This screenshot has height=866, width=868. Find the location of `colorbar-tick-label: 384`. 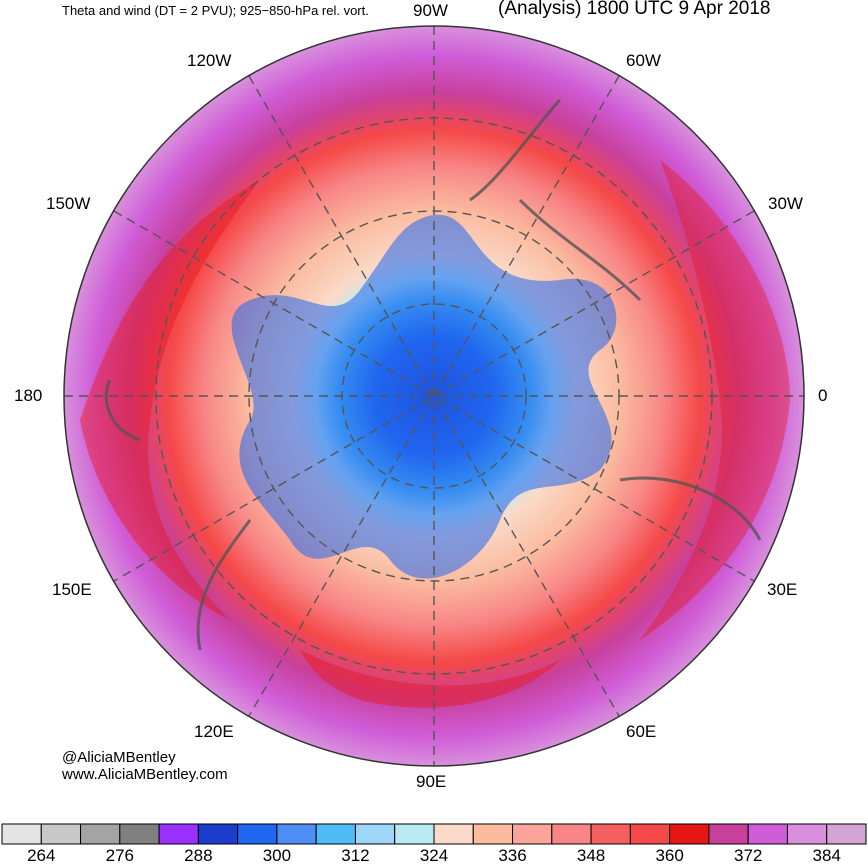

colorbar-tick-label: 384 is located at coordinates (826, 855).